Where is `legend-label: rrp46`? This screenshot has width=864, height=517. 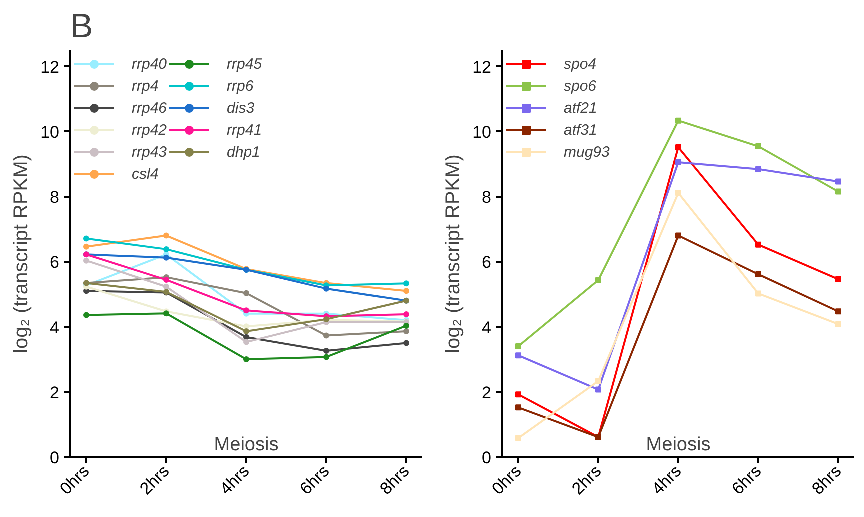
legend-label: rrp46 is located at coordinates (150, 108).